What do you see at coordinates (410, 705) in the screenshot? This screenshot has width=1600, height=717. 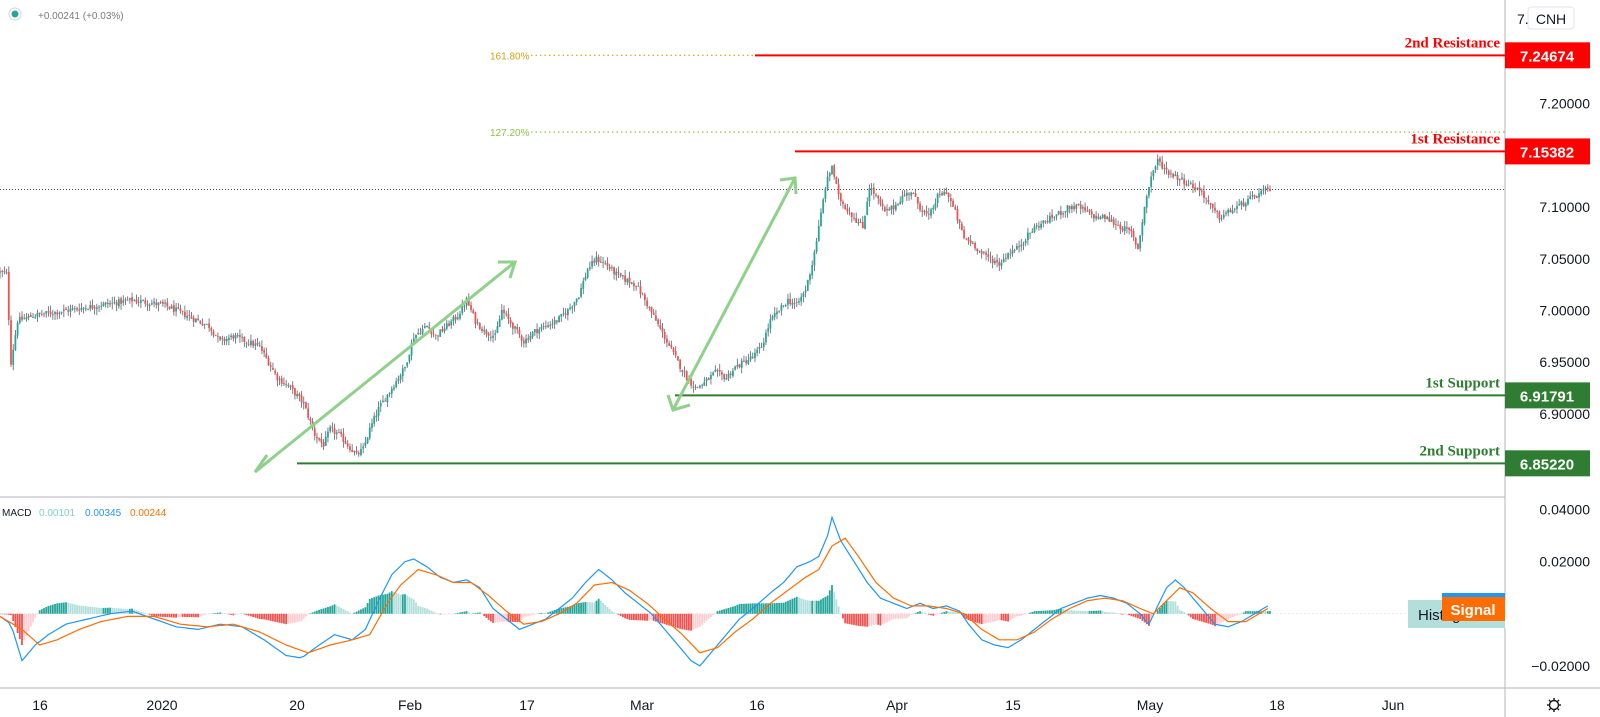 I see `time-tick-label: Feb` at bounding box center [410, 705].